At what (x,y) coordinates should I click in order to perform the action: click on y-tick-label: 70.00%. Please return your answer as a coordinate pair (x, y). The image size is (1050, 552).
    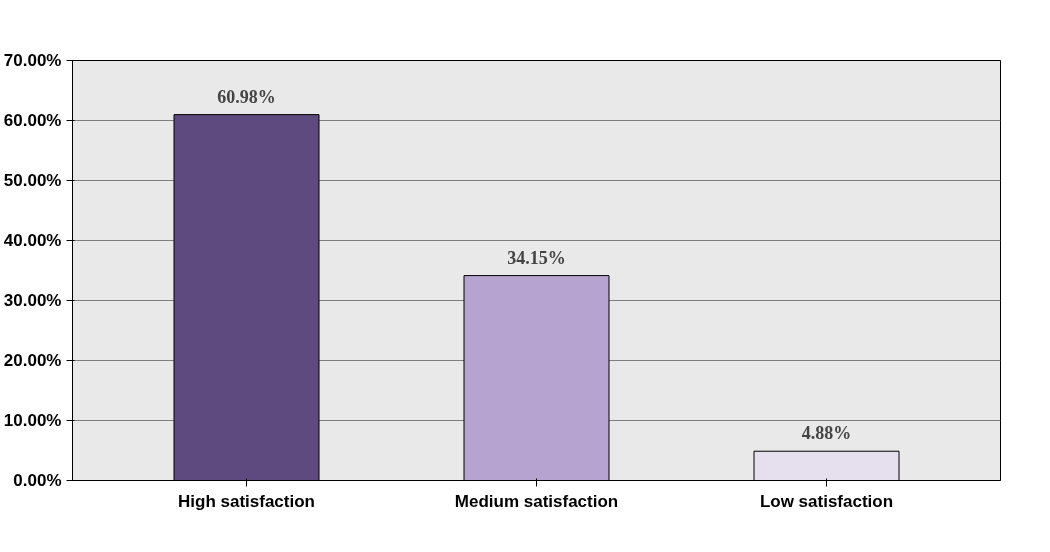
    Looking at the image, I should click on (32, 60).